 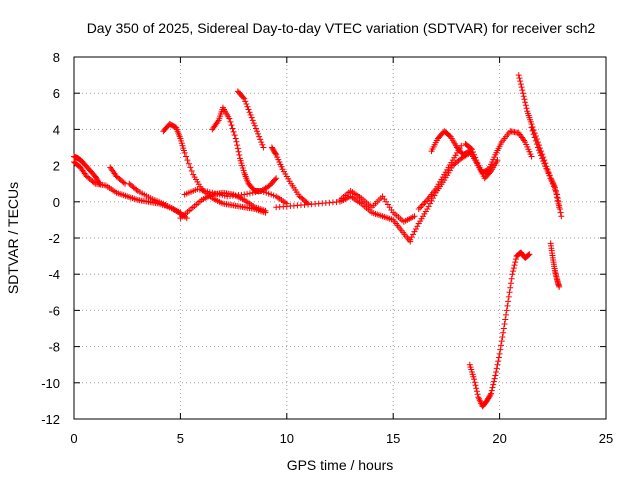 I want to click on series-arc-t, so click(x=555, y=265).